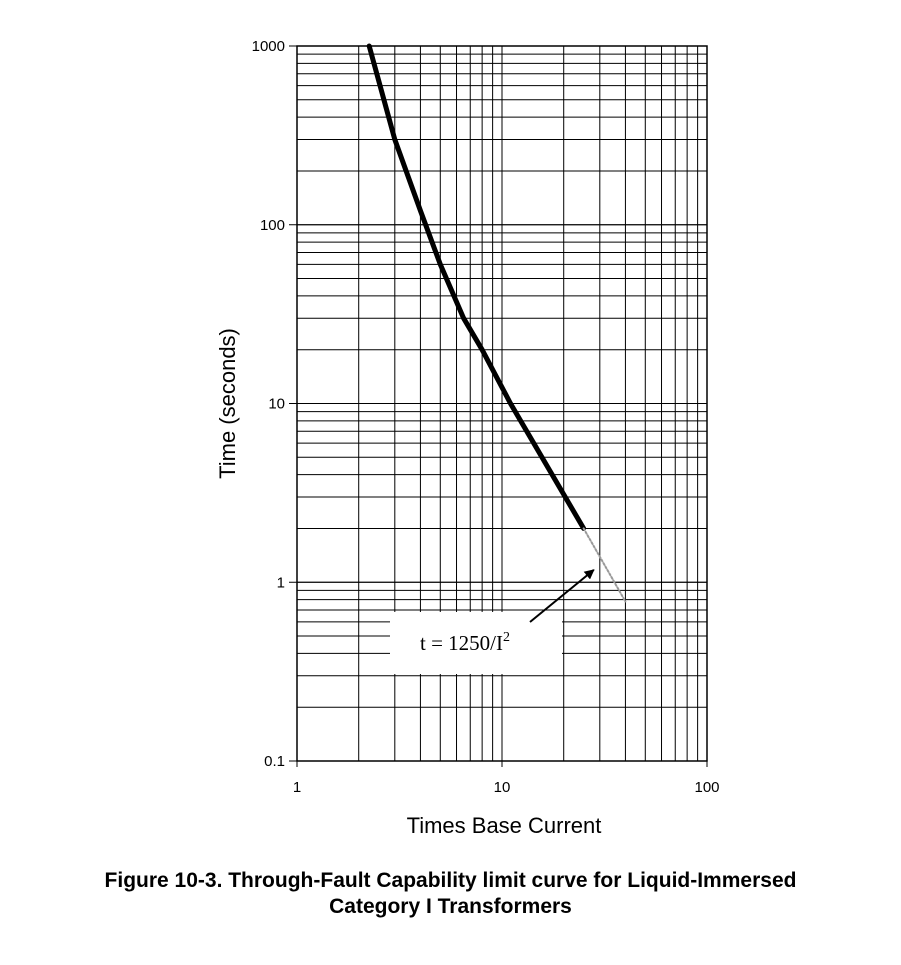 Image resolution: width=901 pixels, height=965 pixels. I want to click on equation-text: t = 1250/I2, so click(465, 642).